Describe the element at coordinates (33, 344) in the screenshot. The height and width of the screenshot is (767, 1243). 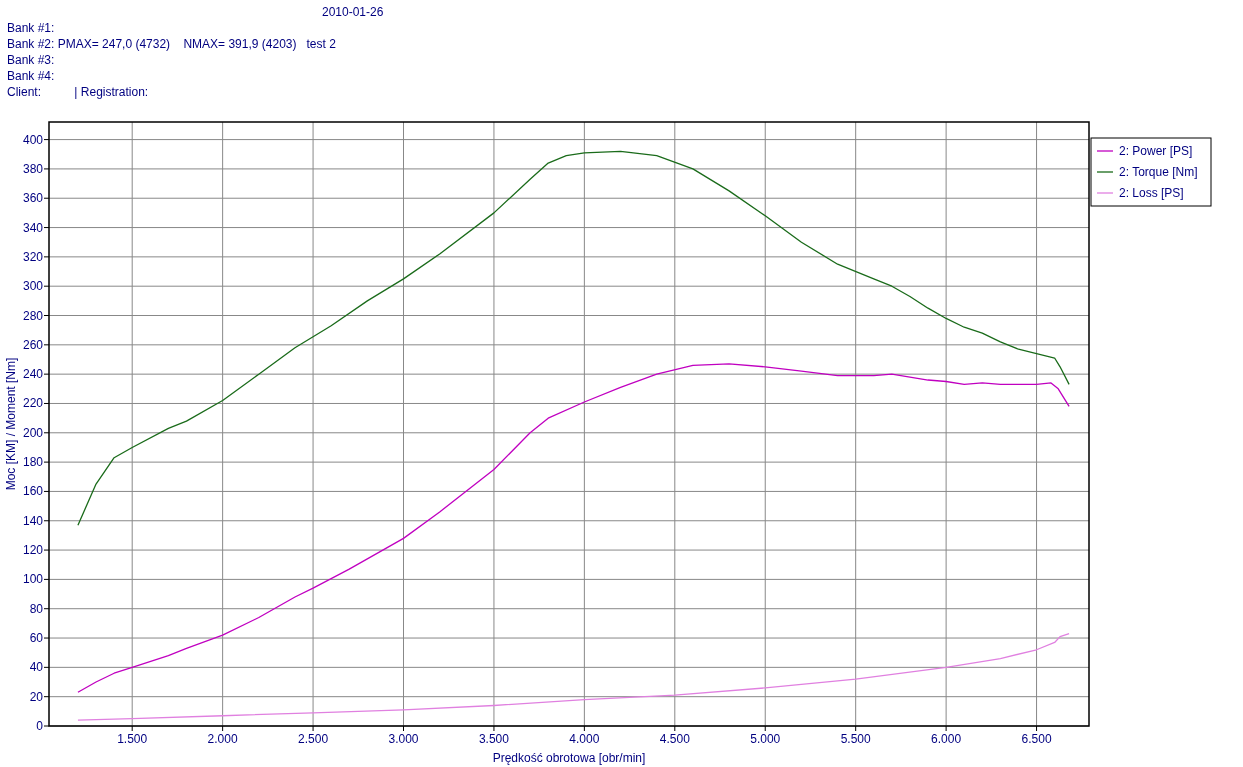
I see `y-tick-label: 260` at that location.